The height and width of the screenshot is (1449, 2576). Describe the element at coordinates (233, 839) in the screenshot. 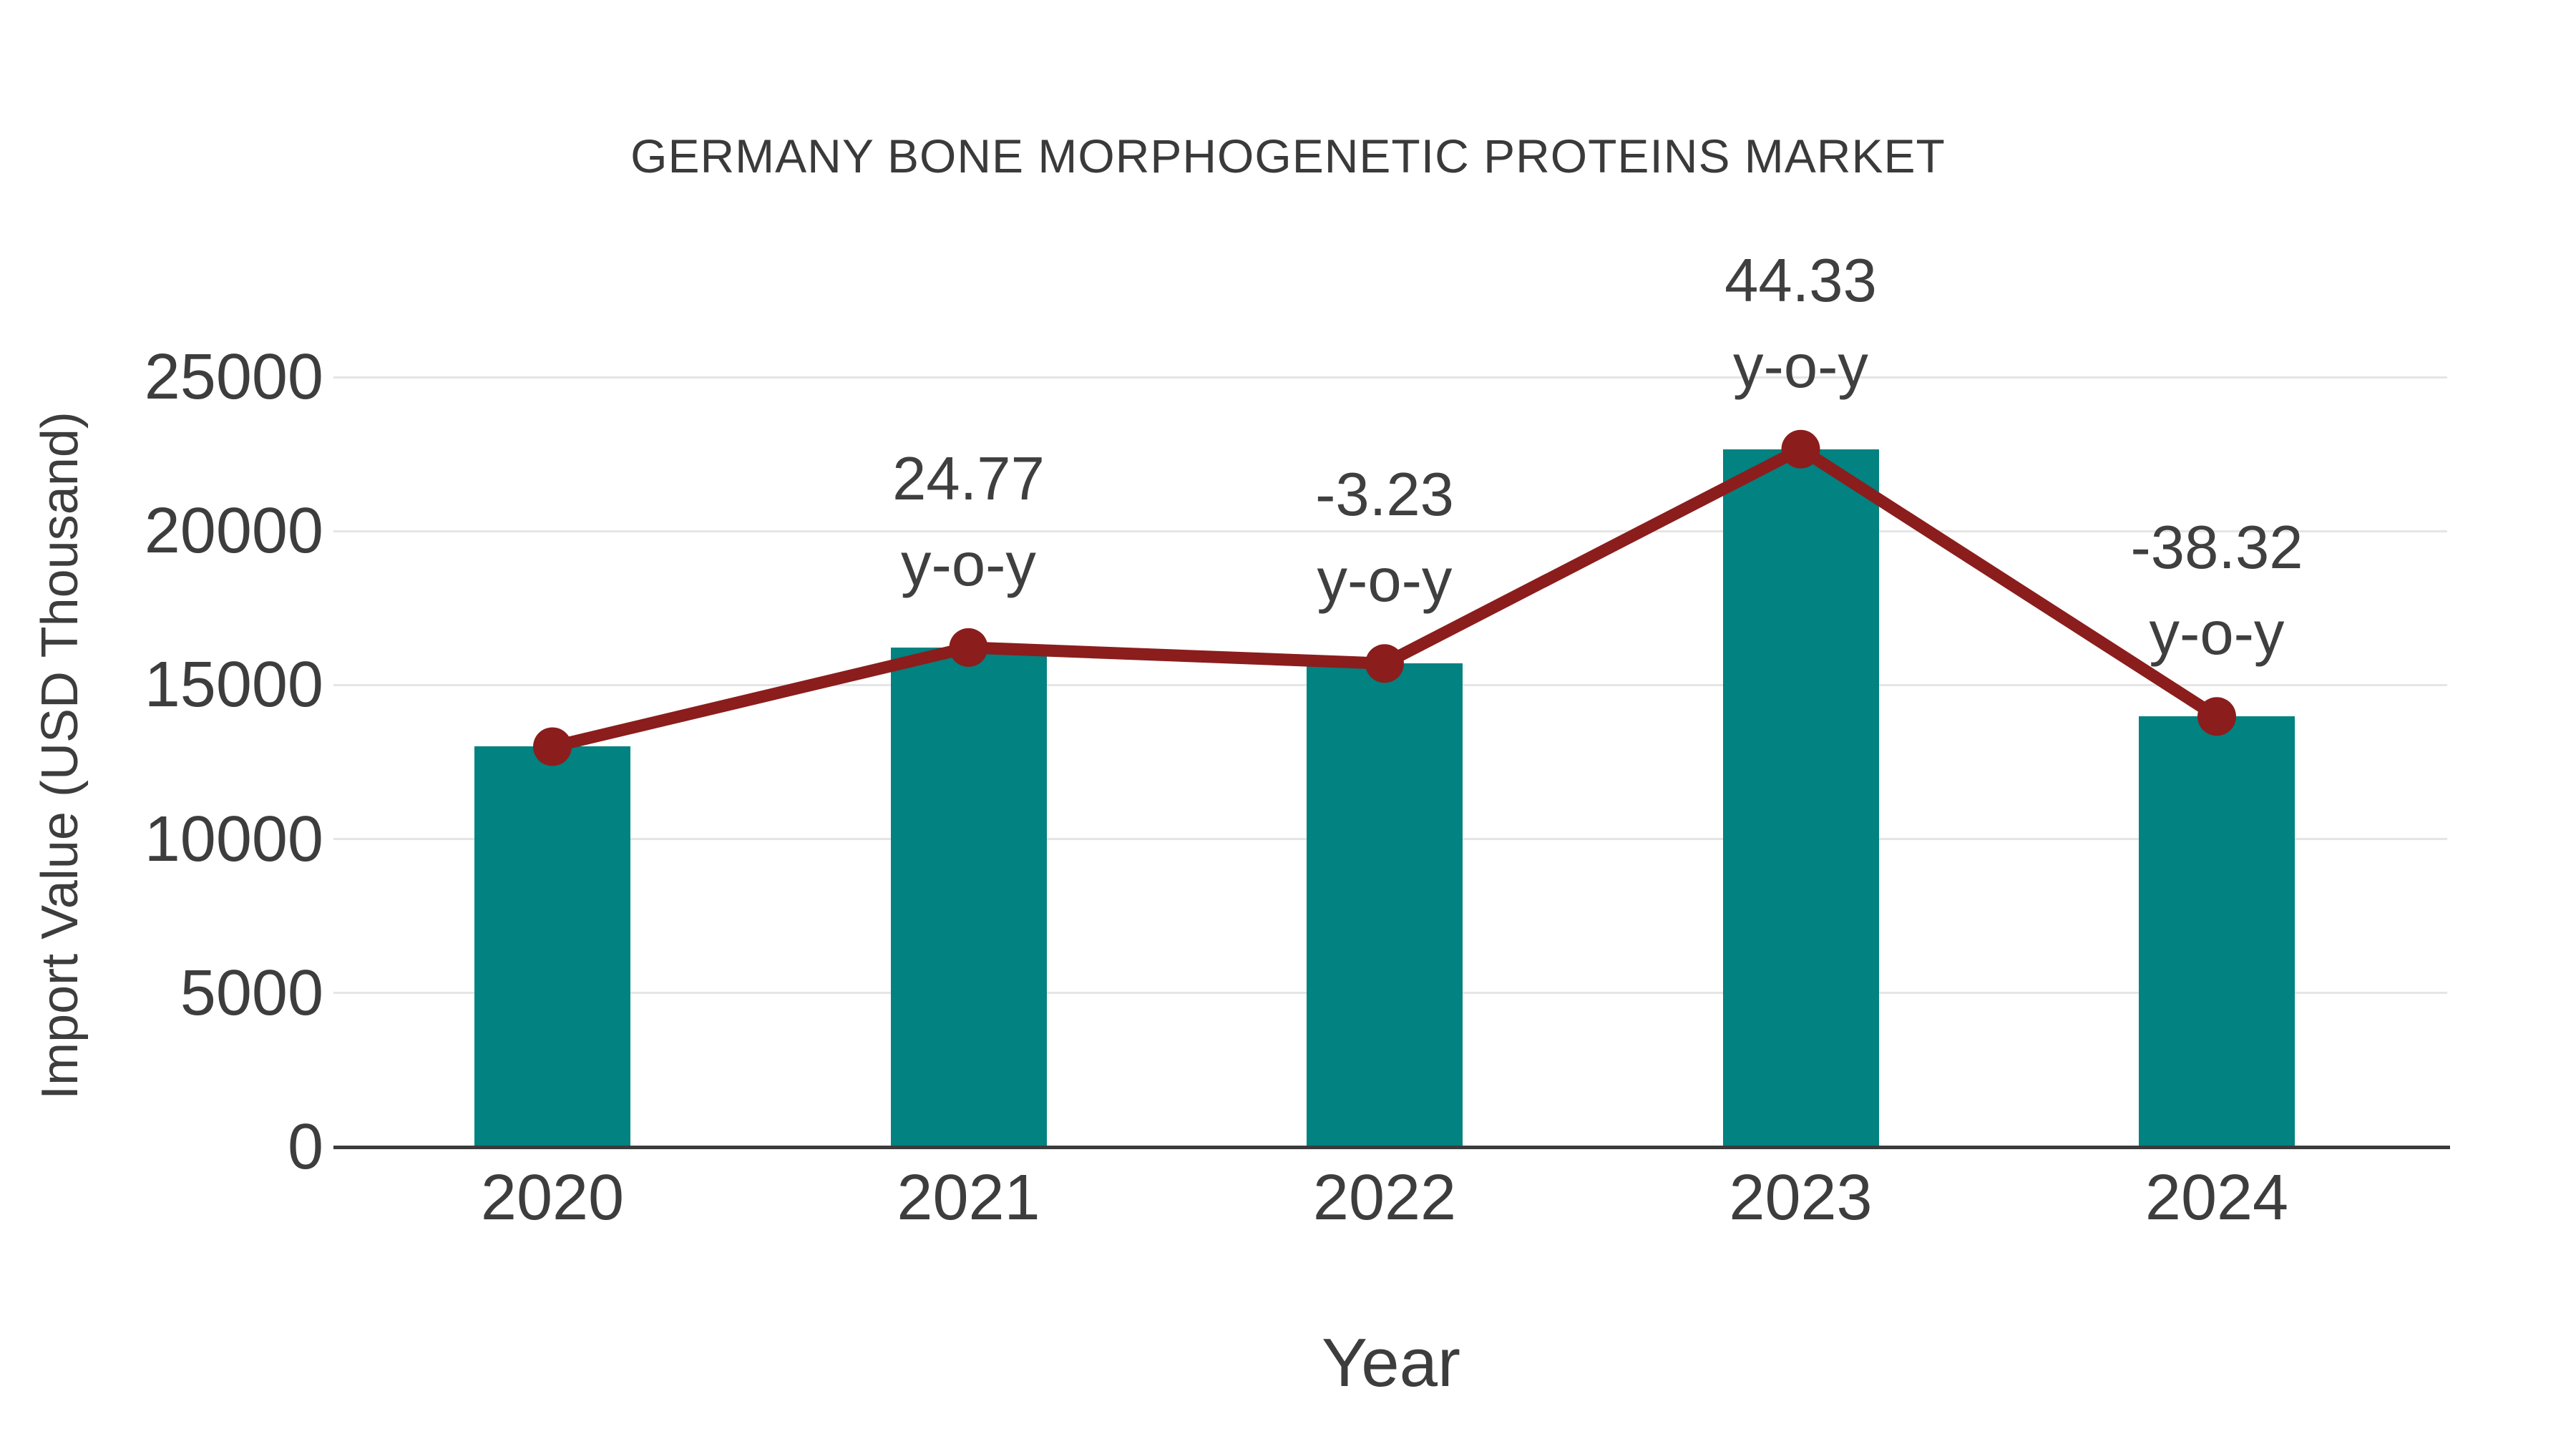

I see `y-tick-label-10000: 10000` at that location.